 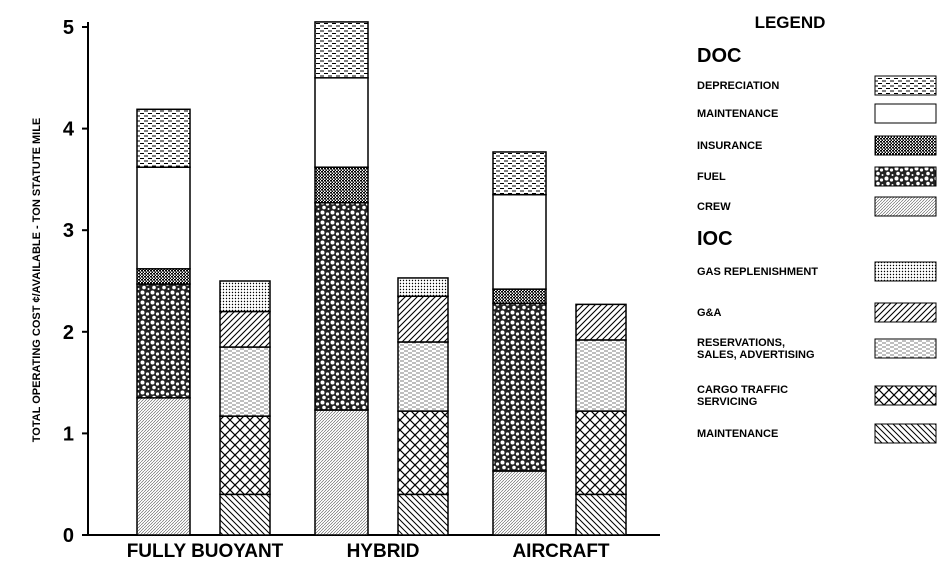 I want to click on legend-label: CREW, so click(x=714, y=207).